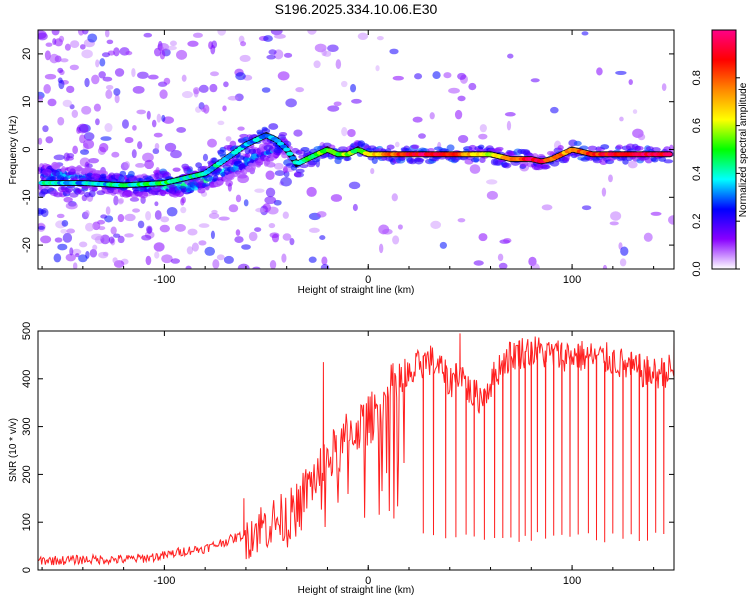 The width and height of the screenshot is (750, 600). I want to click on spectrogram-y-label: Frequency (Hz), so click(13, 150).